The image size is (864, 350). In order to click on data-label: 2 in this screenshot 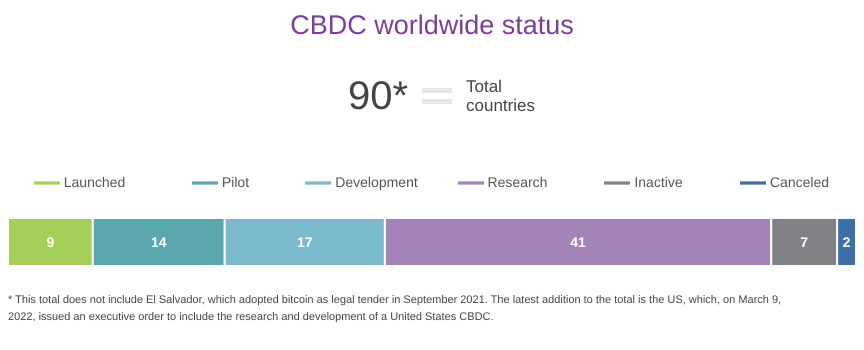, I will do `click(846, 242)`.